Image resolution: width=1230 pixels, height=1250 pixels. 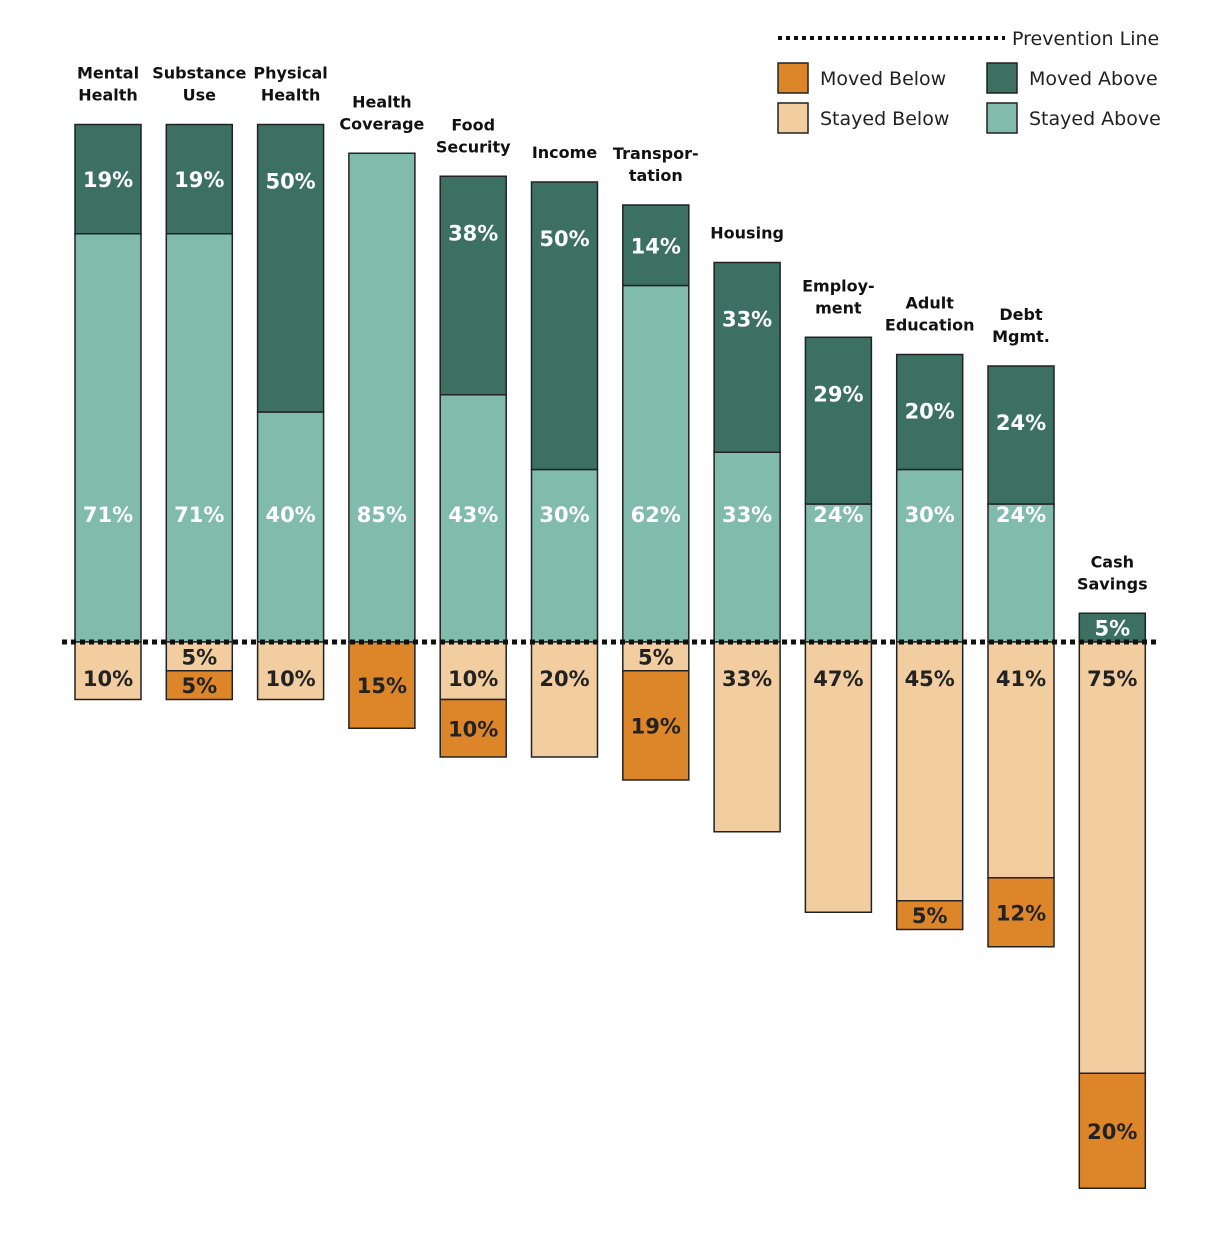 I want to click on data-label-moved-above: 50%, so click(x=564, y=239).